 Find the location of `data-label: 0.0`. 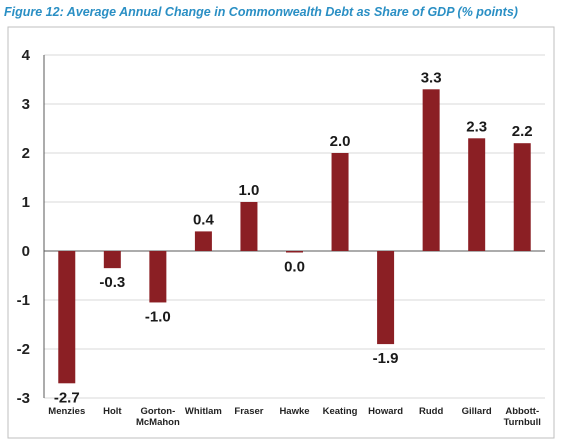

data-label: 0.0 is located at coordinates (294, 266).